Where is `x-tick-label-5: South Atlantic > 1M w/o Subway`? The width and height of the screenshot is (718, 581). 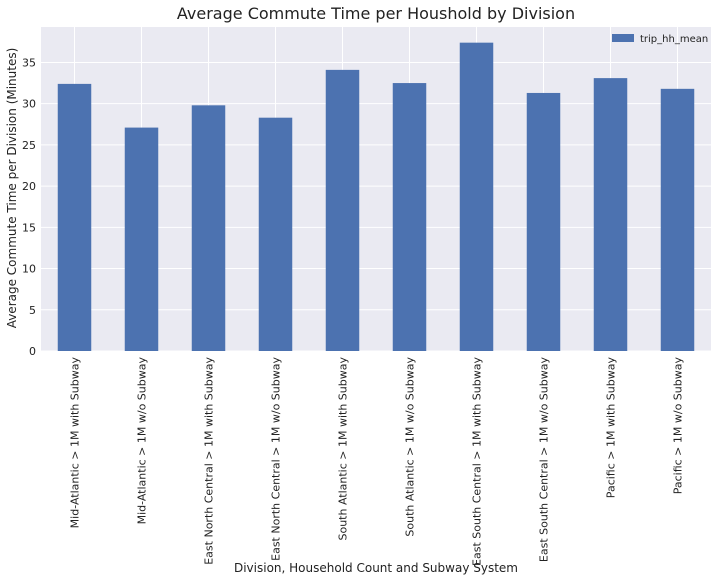
x-tick-label-5: South Atlantic > 1M w/o Subway is located at coordinates (410, 447).